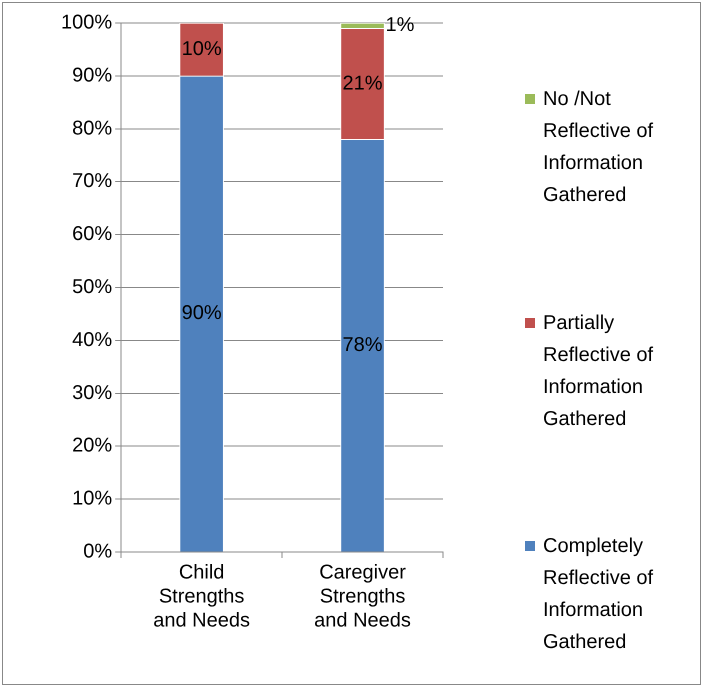 The height and width of the screenshot is (689, 705). What do you see at coordinates (598, 594) in the screenshot?
I see `legend-label: Completely Reflective of Information Gathered` at bounding box center [598, 594].